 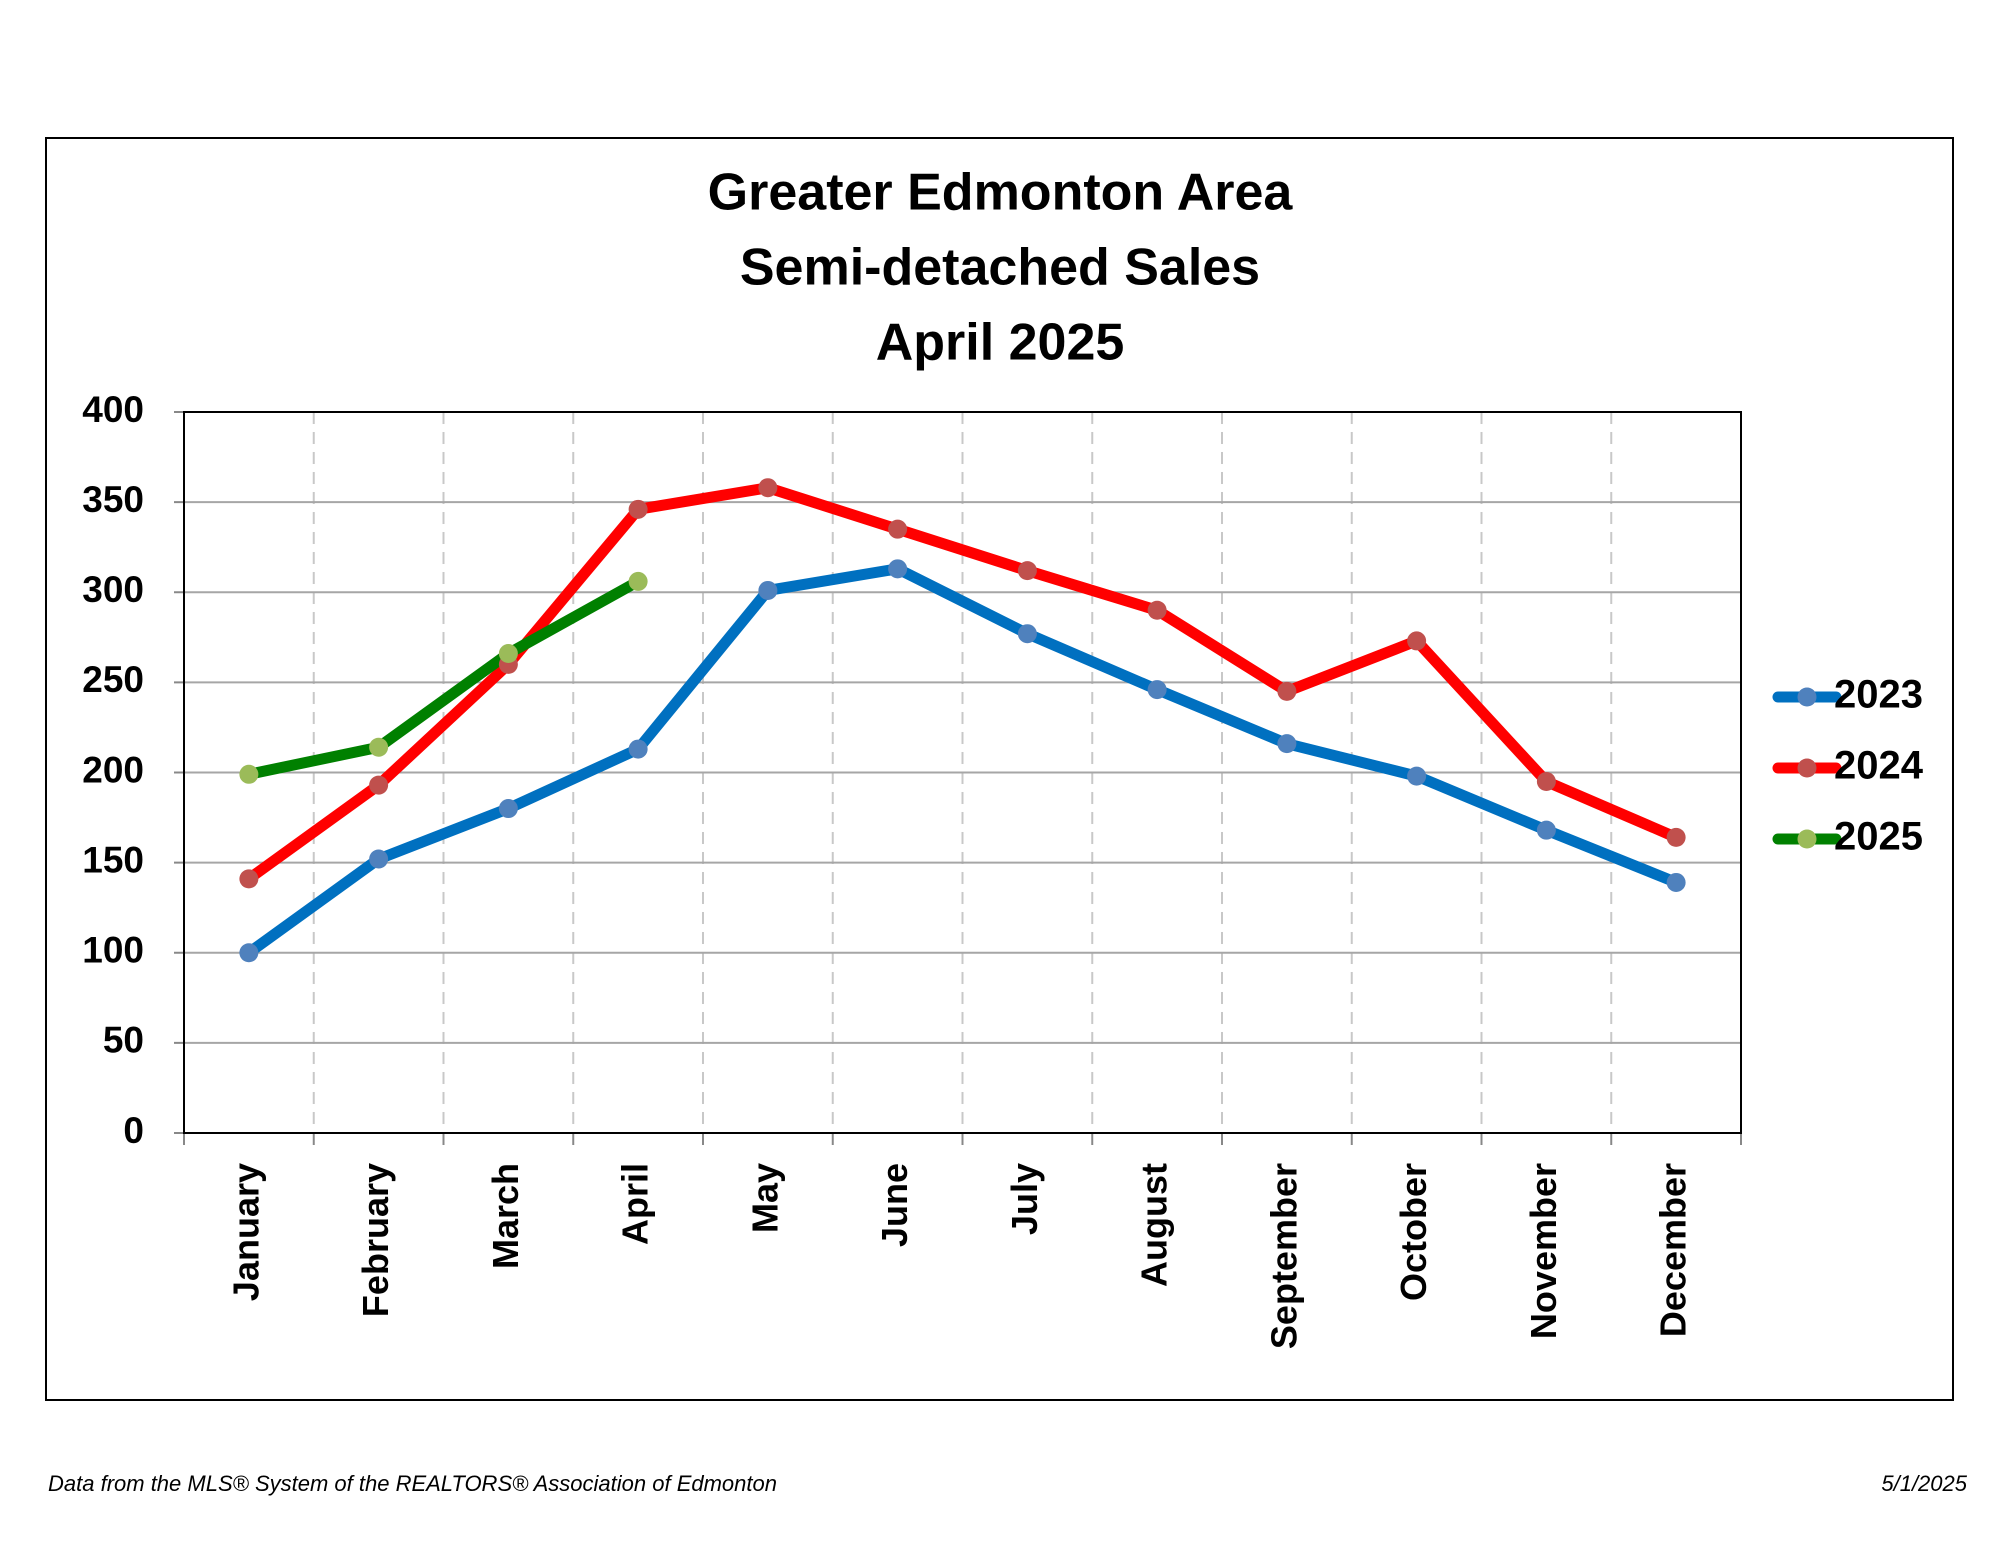 What do you see at coordinates (1673, 1250) in the screenshot?
I see `x-tick-label: December` at bounding box center [1673, 1250].